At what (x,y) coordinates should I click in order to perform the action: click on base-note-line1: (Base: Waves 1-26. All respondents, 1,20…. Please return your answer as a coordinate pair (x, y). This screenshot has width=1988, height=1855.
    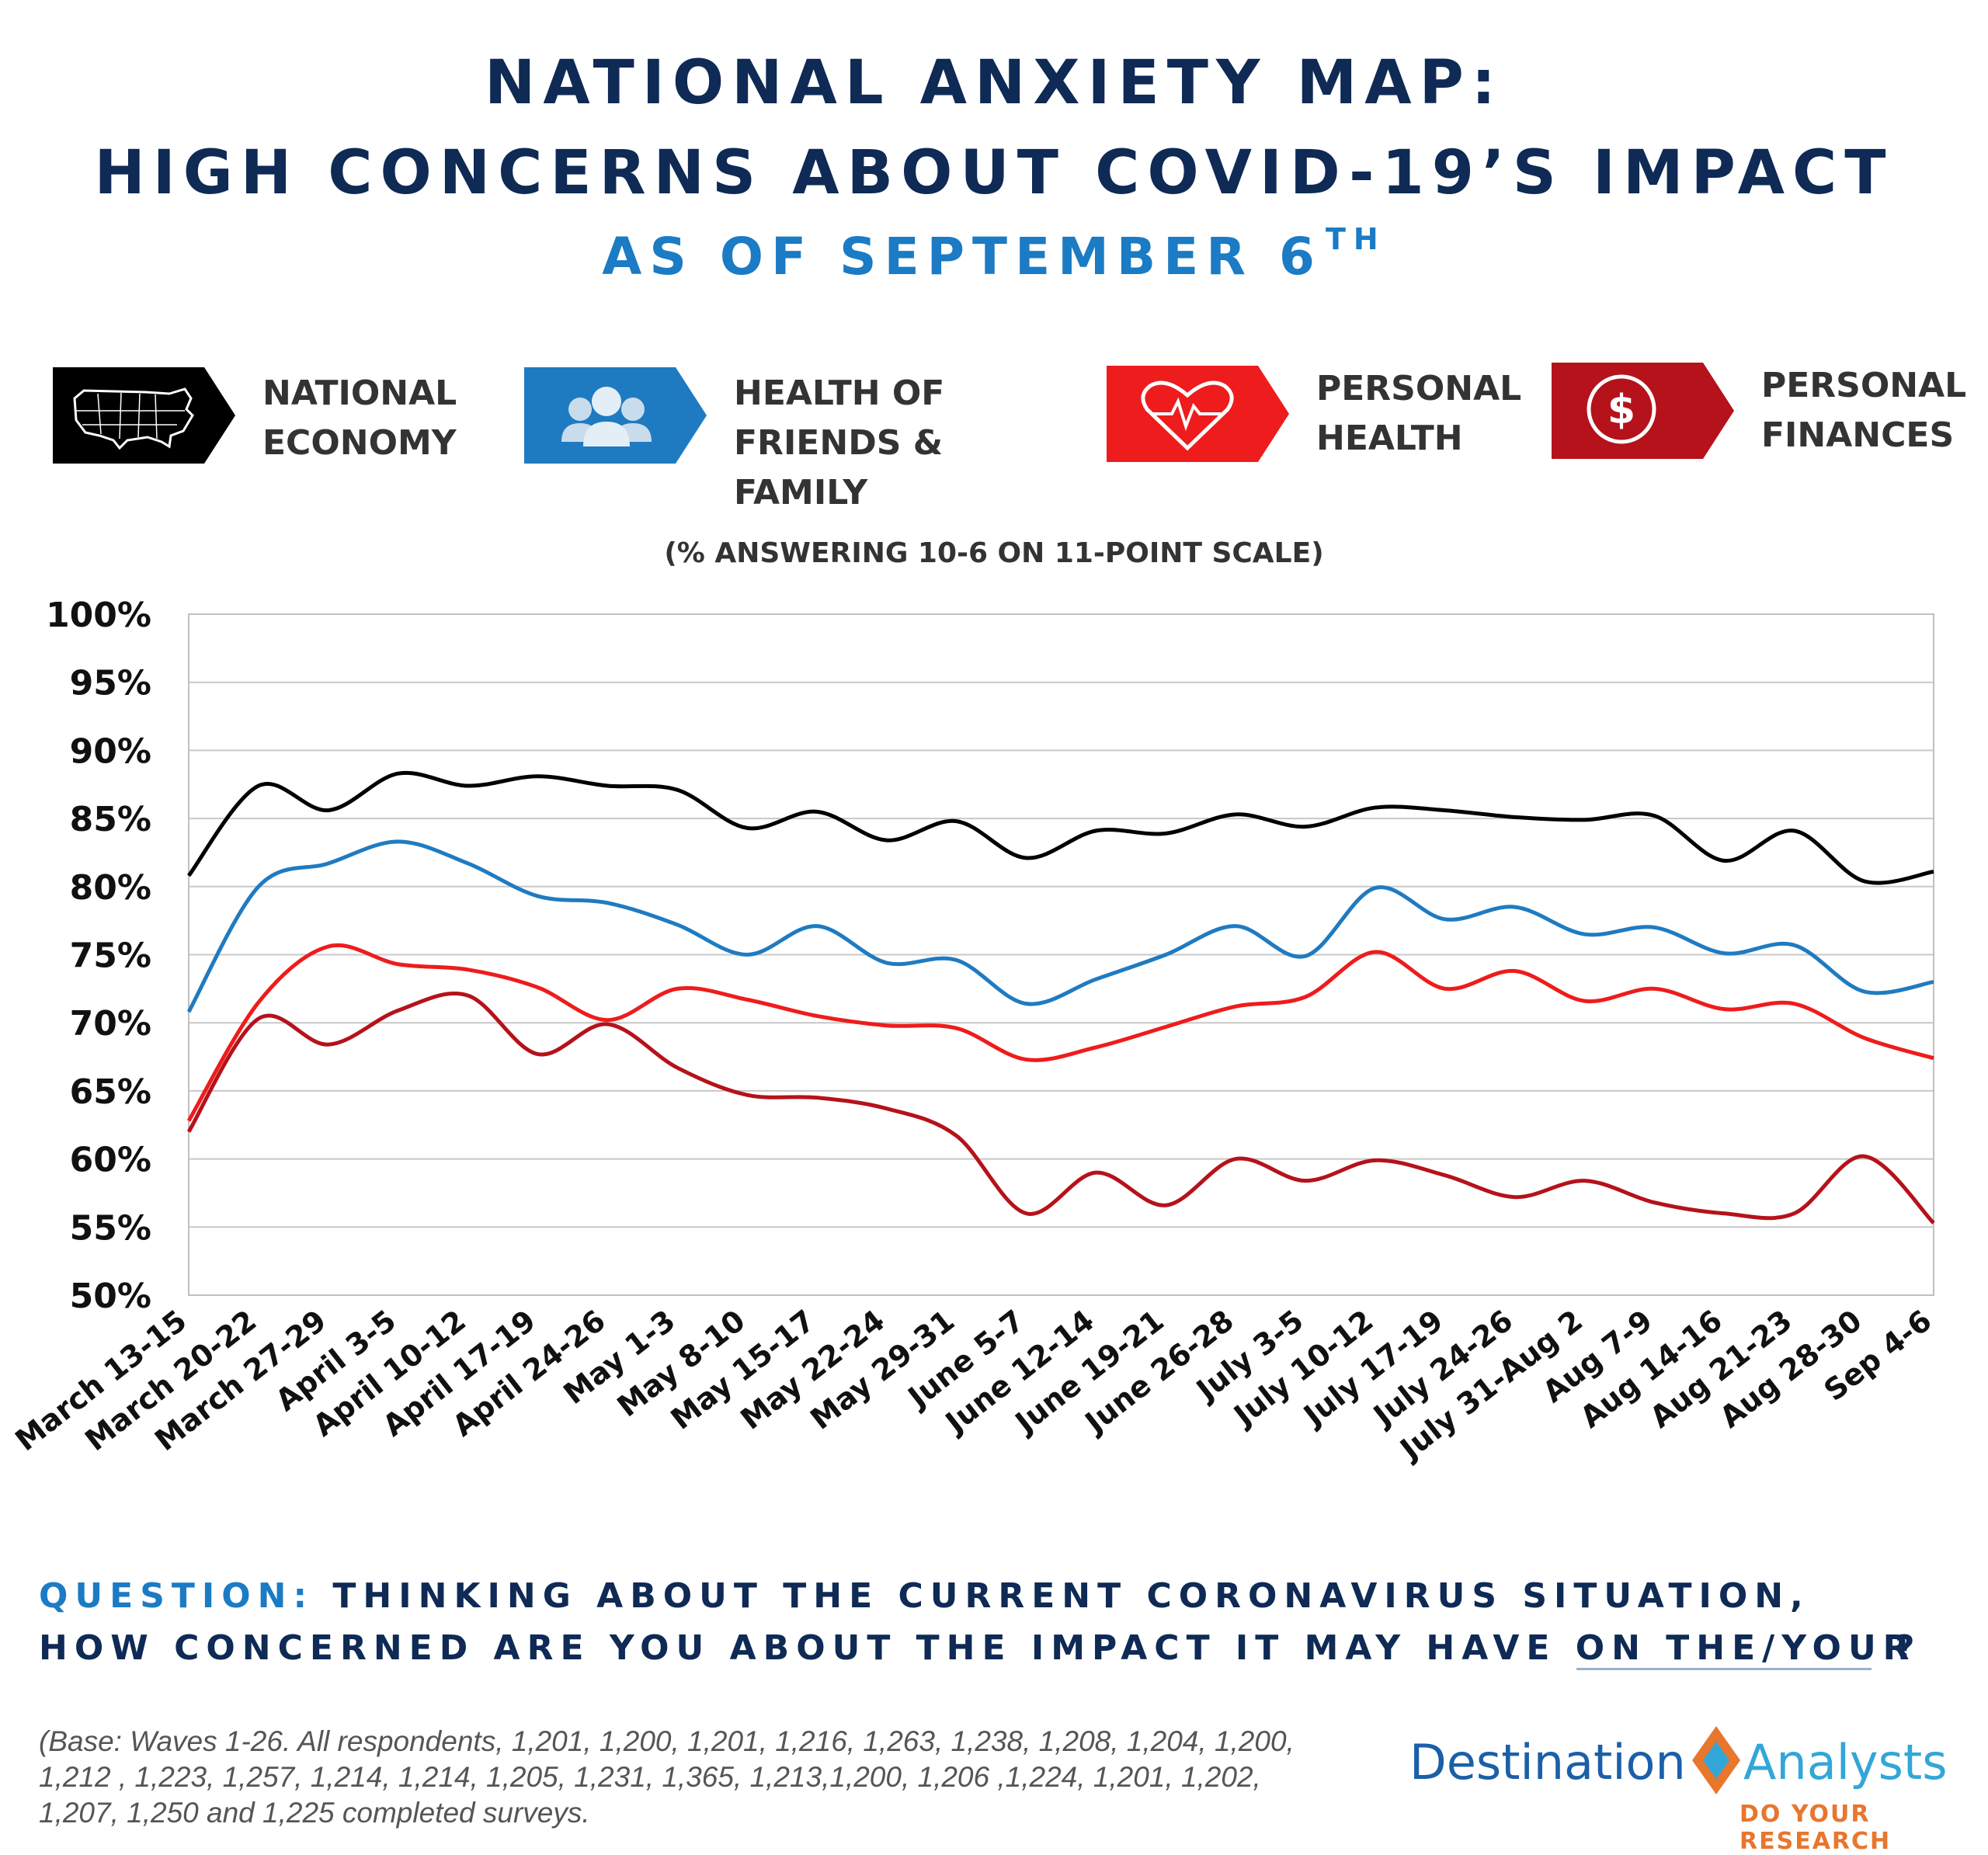
    Looking at the image, I should click on (667, 1741).